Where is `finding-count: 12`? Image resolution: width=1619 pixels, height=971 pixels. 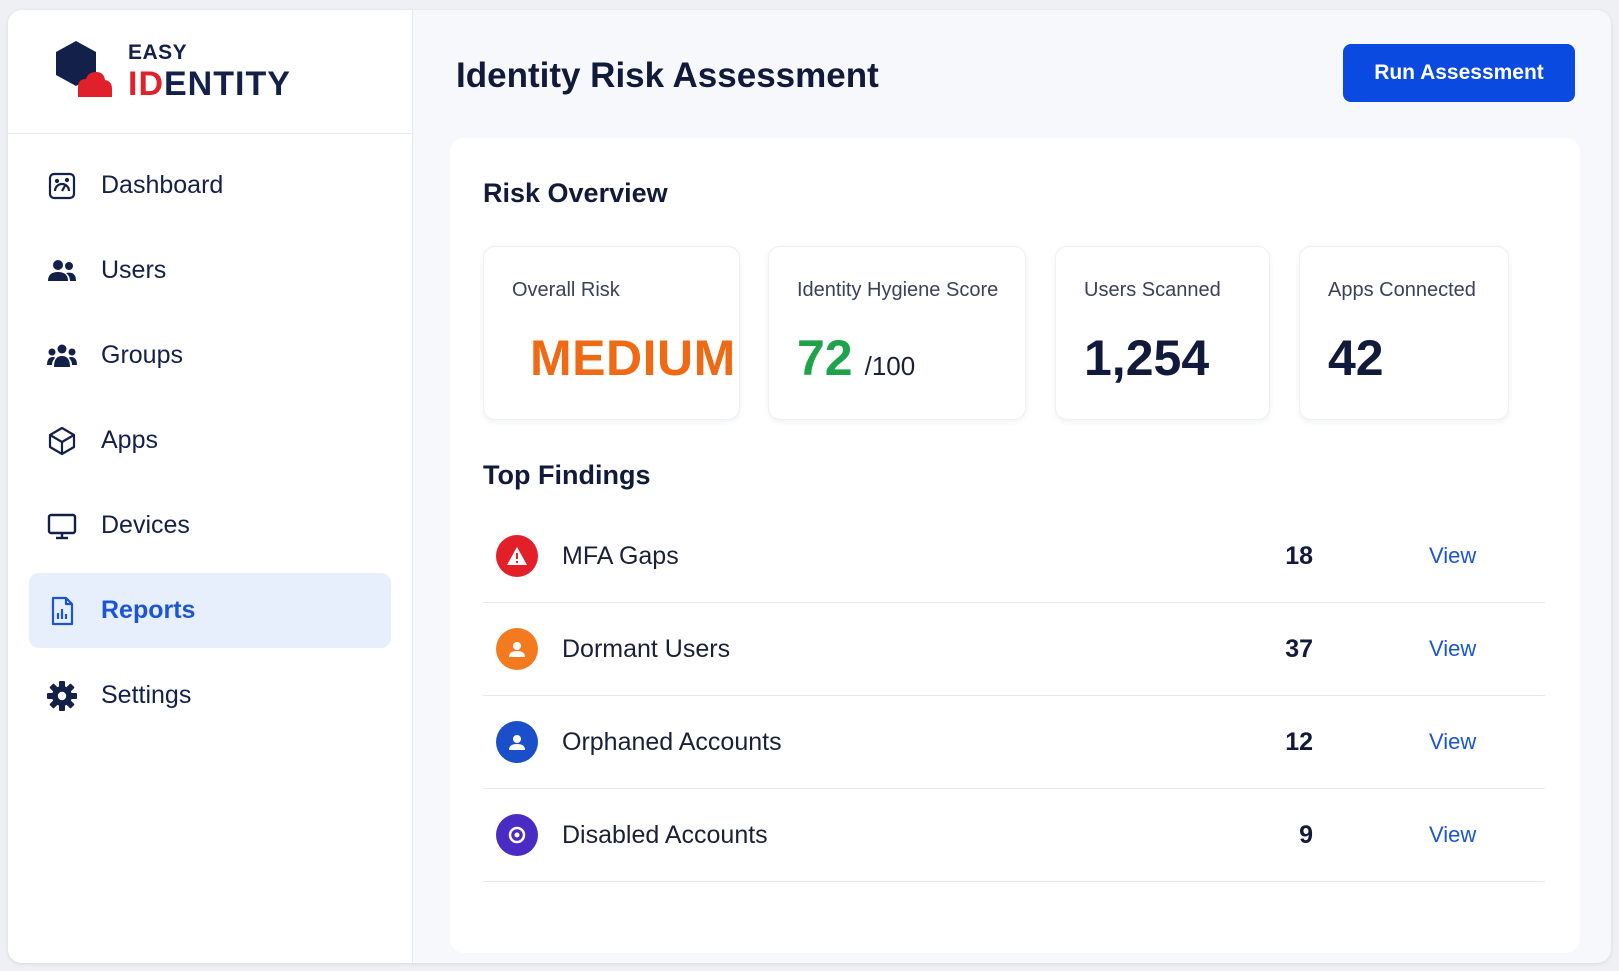 finding-count: 12 is located at coordinates (1299, 741).